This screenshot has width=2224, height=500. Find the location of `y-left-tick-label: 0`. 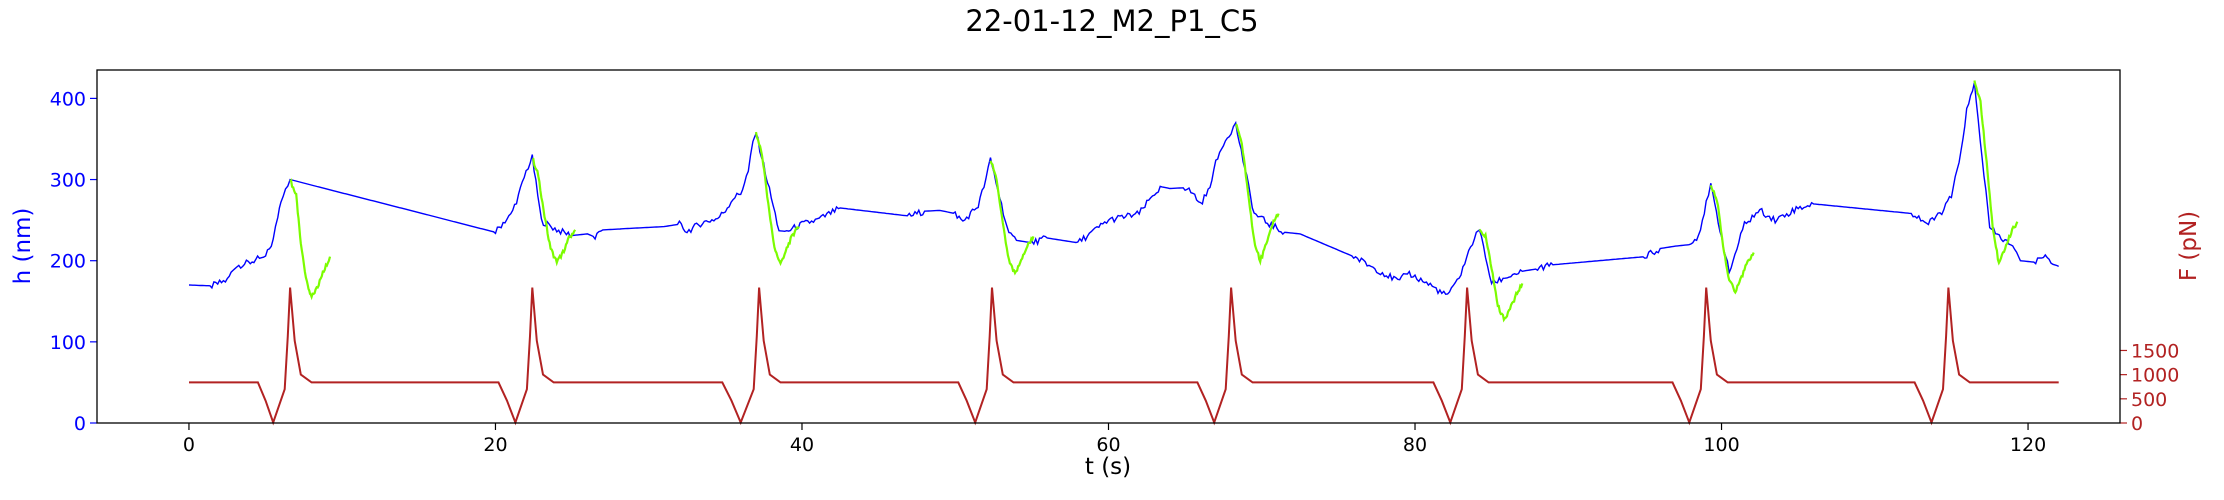

y-left-tick-label: 0 is located at coordinates (80, 424).